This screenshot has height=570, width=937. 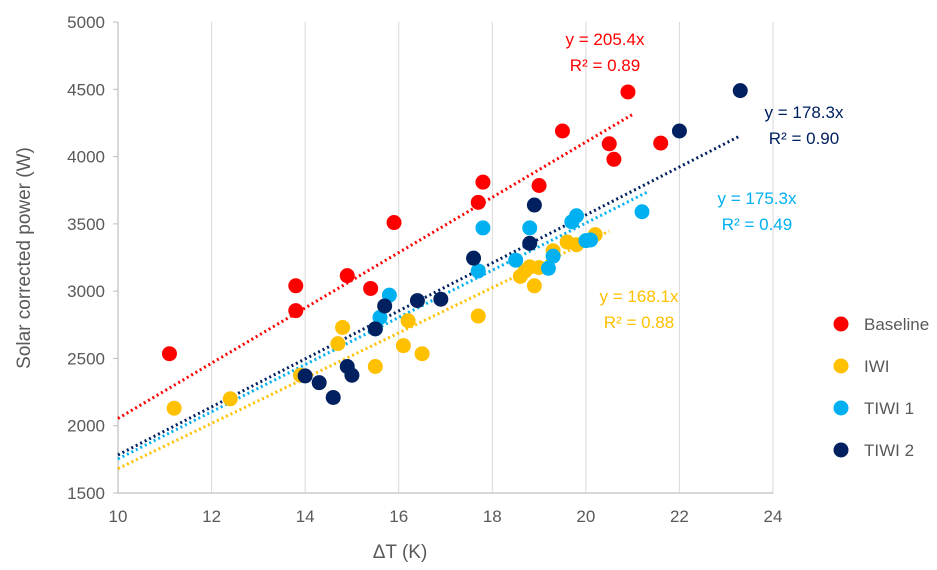 I want to click on y-tick-label: 4000, so click(x=86, y=157).